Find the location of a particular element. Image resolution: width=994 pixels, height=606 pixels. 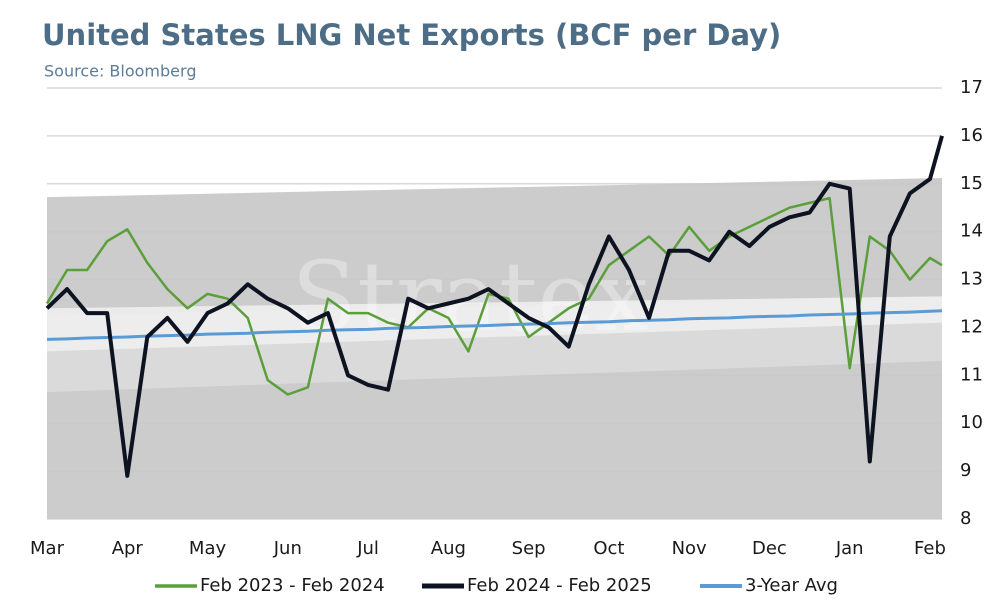

x-tick-label: Nov is located at coordinates (689, 548).